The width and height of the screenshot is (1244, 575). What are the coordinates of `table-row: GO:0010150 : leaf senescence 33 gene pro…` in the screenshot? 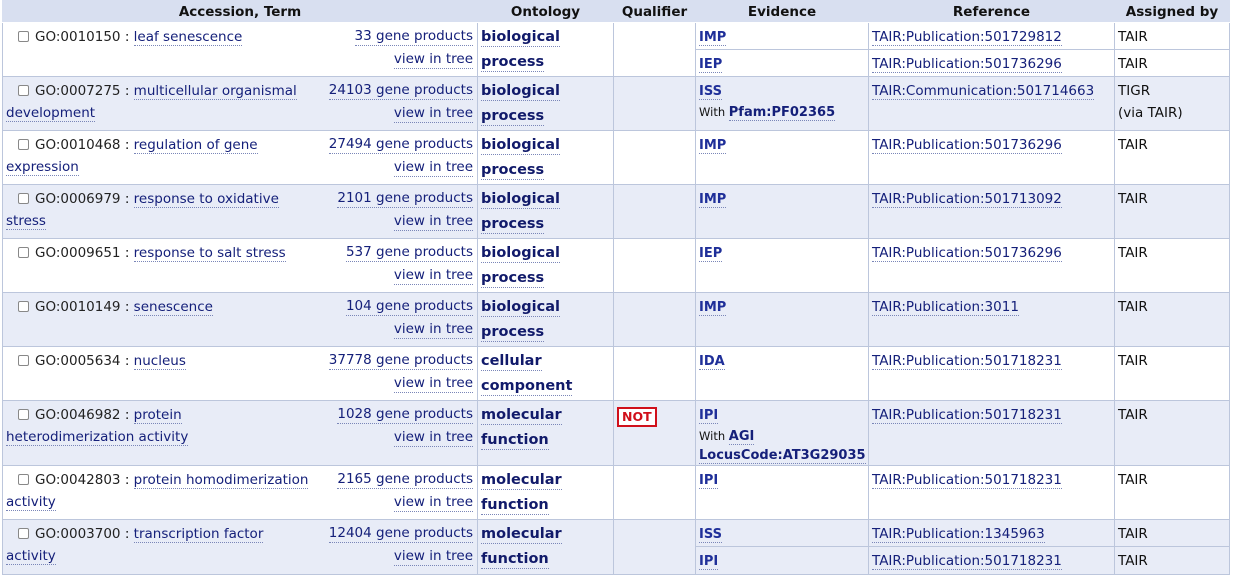 It's located at (616, 49).